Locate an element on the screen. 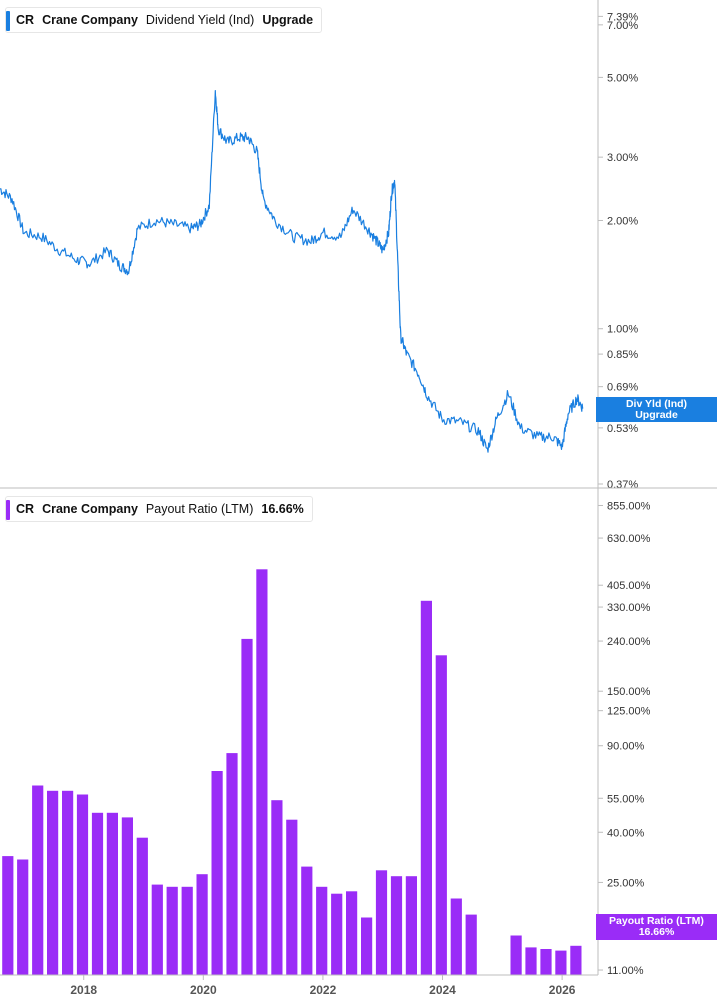 This screenshot has height=1005, width=717. yield-tick-label: 0.37% is located at coordinates (622, 485).